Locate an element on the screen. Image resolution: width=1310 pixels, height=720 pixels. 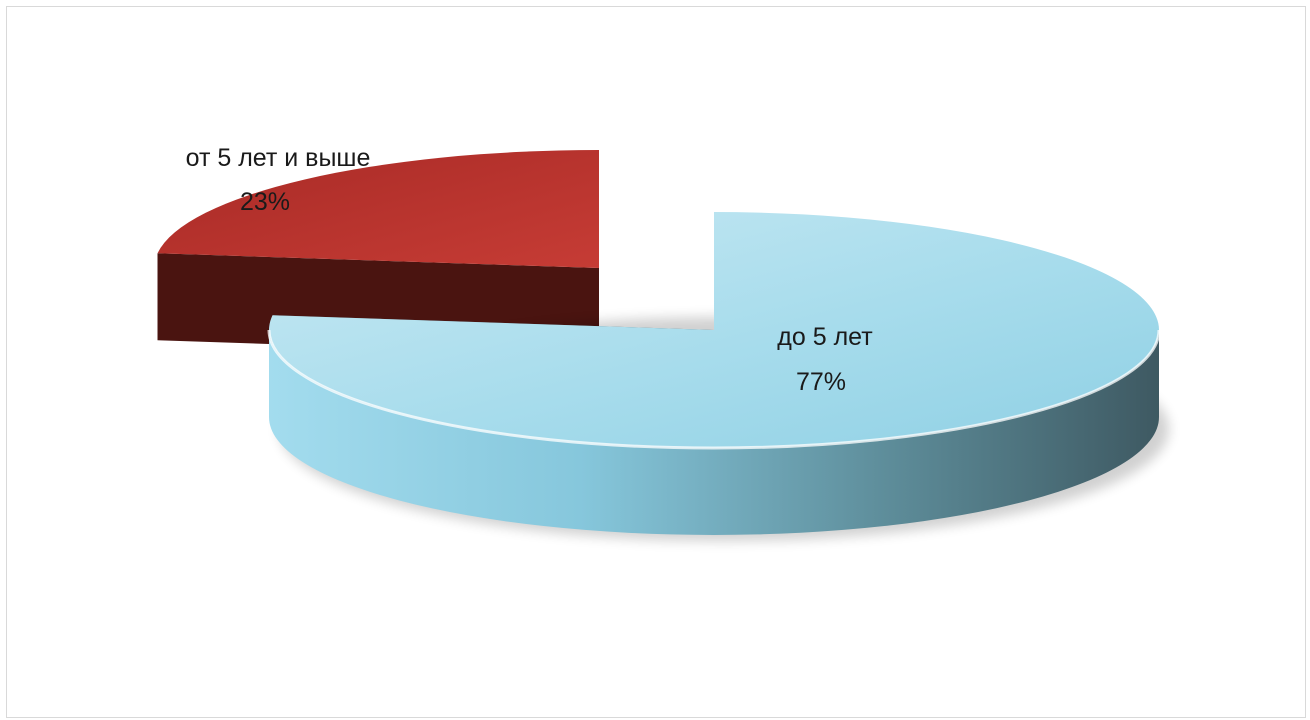
slice-label-percent: 77% is located at coordinates (821, 382).